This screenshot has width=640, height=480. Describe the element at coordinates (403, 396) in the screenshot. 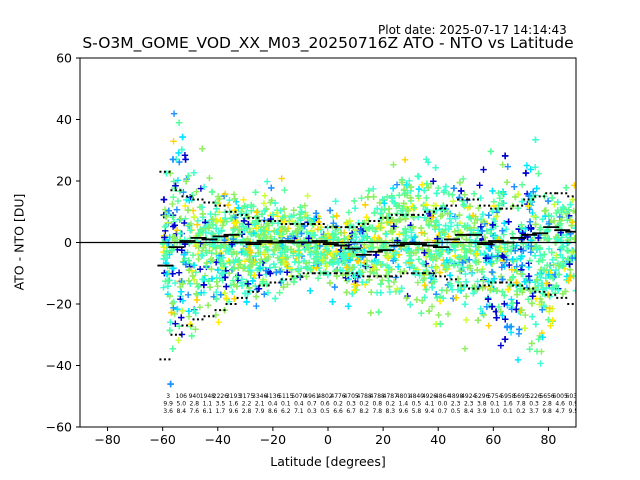

I see `bin-stat-value: 4801` at that location.